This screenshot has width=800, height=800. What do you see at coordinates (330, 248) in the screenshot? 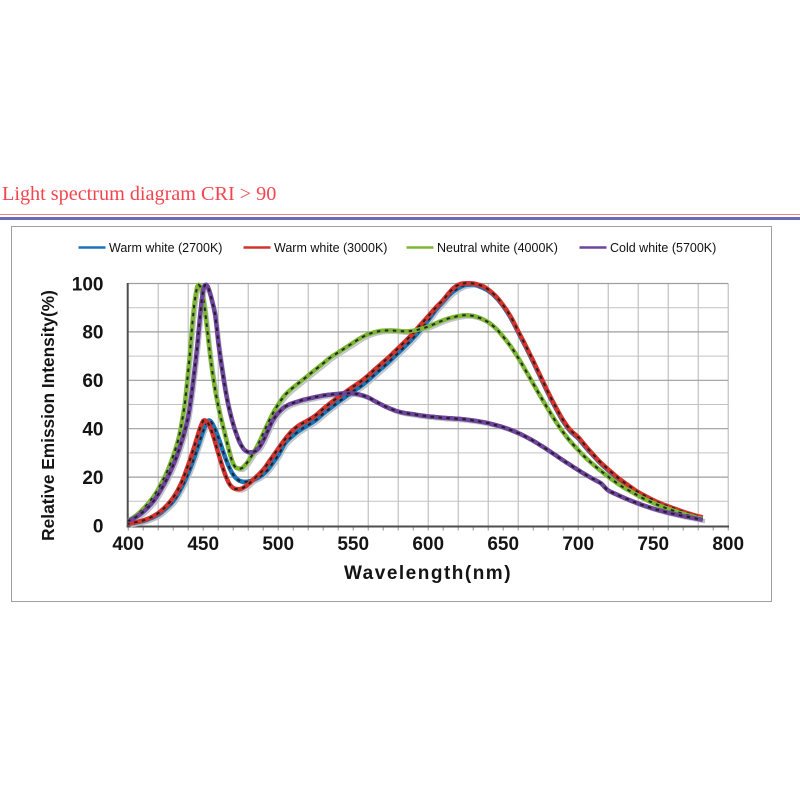
I see `svg-text: Warm white (3000K)` at bounding box center [330, 248].